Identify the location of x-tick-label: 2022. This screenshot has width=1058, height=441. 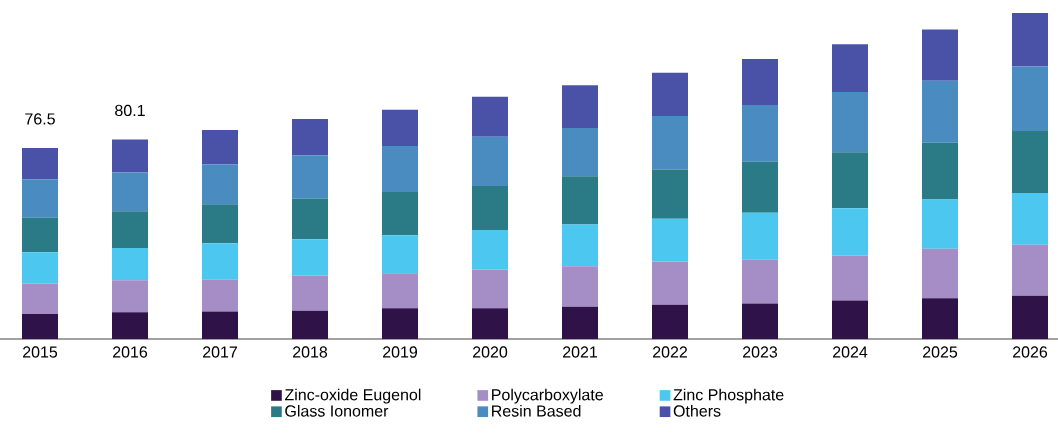
(670, 352).